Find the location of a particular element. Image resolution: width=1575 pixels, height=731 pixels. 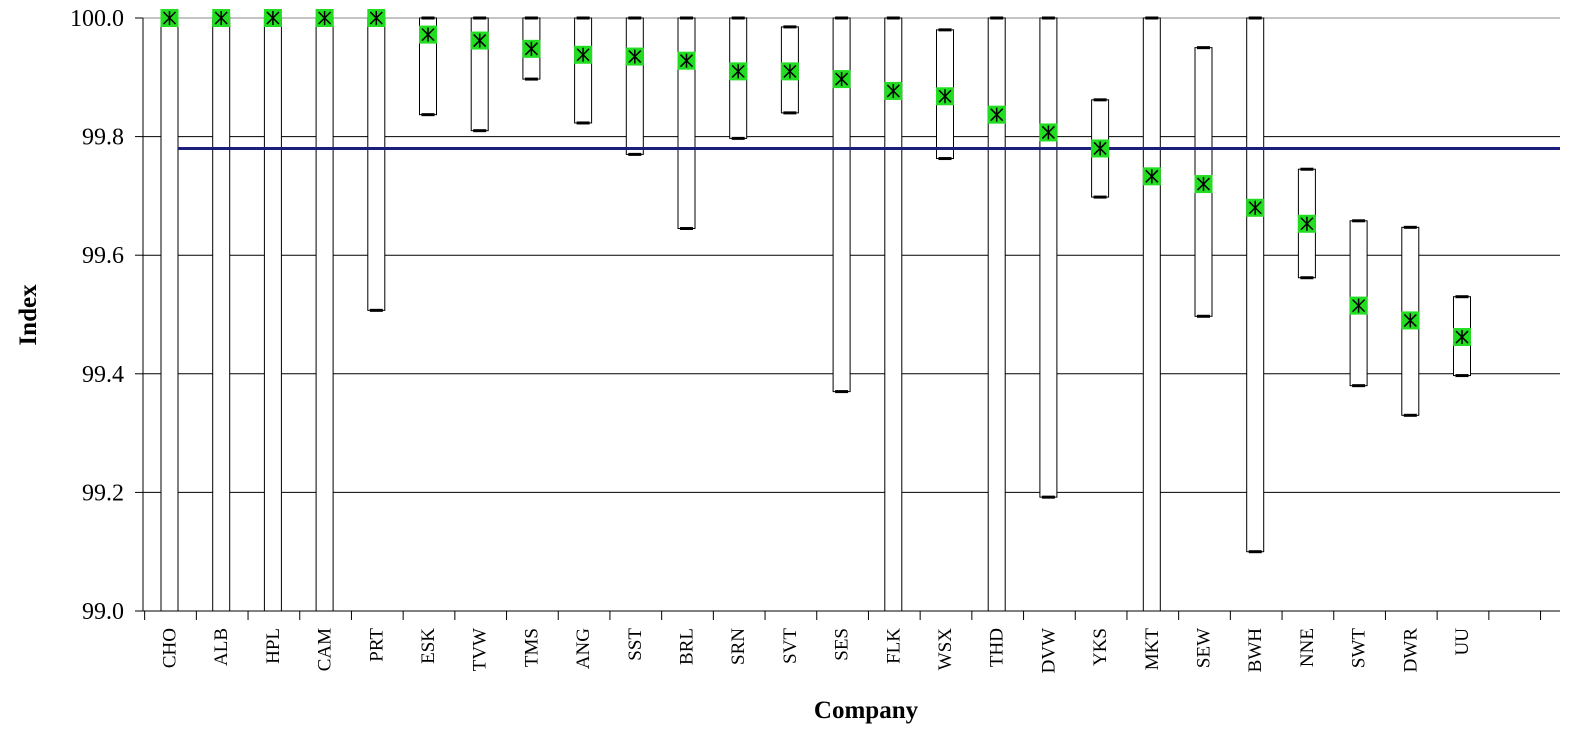

value-marker-dvw is located at coordinates (1048, 132).